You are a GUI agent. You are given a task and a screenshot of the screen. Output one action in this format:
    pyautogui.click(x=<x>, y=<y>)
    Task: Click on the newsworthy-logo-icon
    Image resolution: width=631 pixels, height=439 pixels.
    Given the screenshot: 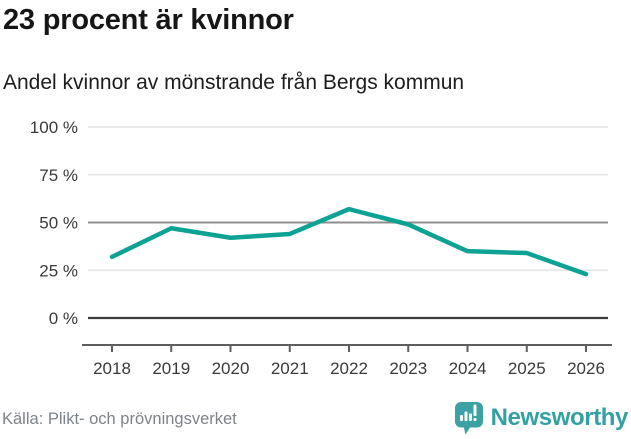 What is the action you would take?
    pyautogui.click(x=468, y=418)
    